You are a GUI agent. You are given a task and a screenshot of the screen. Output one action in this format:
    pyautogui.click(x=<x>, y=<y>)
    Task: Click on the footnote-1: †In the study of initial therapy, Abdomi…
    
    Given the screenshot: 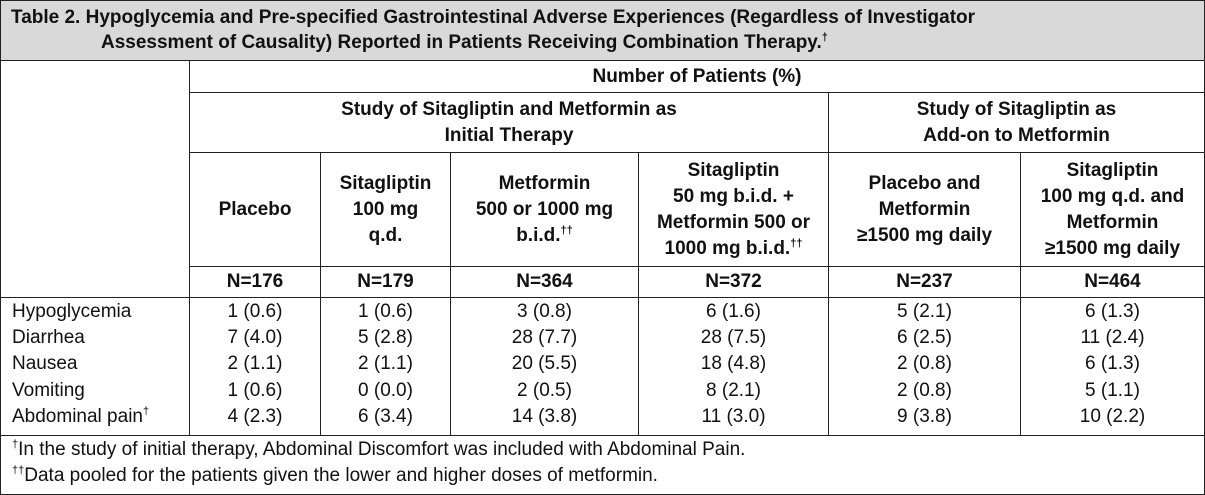 What is the action you would take?
    pyautogui.click(x=378, y=450)
    